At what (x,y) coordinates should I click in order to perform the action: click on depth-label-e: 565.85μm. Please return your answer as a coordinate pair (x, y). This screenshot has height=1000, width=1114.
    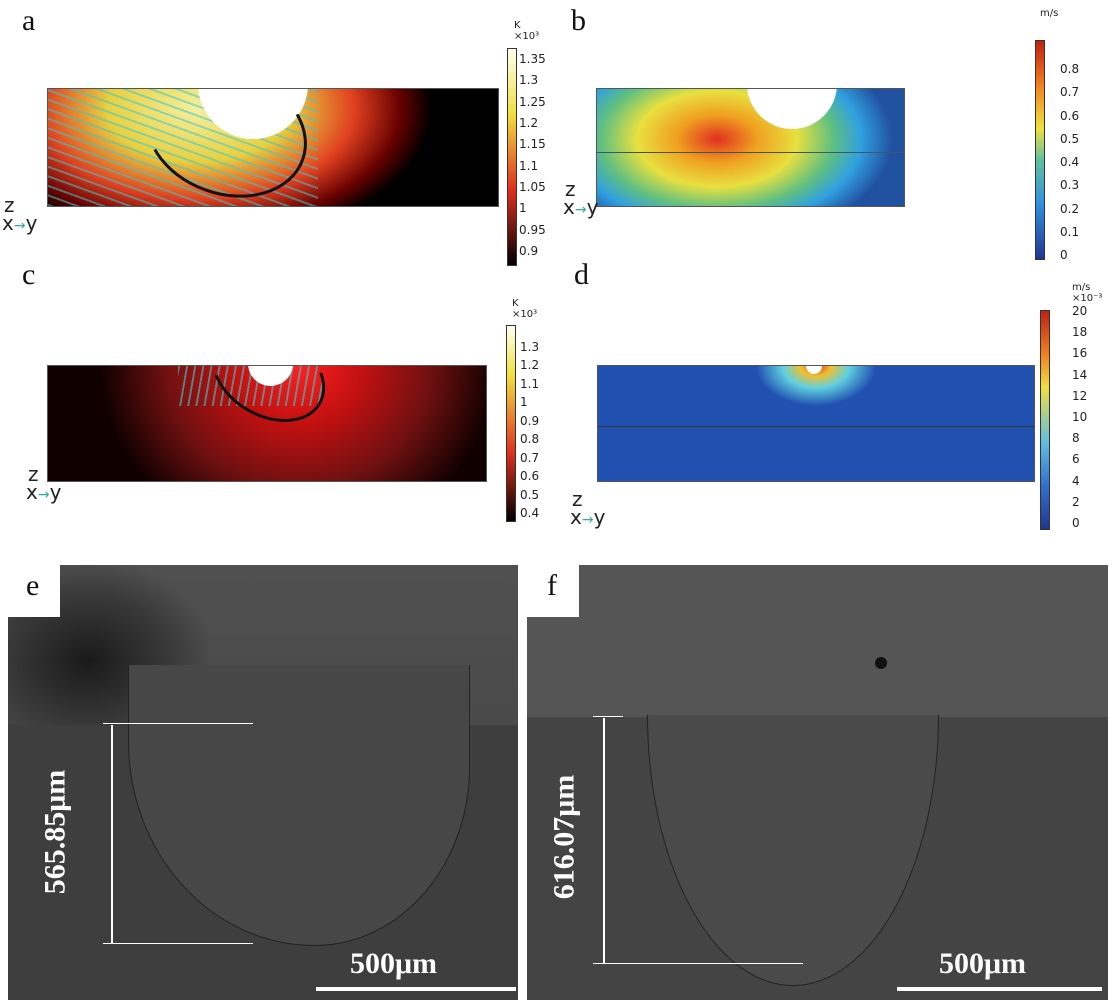
    Looking at the image, I should click on (55, 832).